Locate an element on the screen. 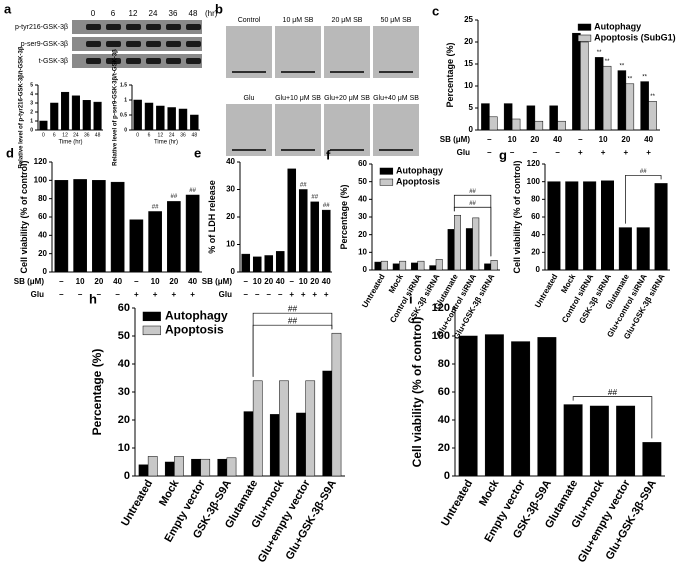 The width and height of the screenshot is (685, 578). x-tick-label: 6 is located at coordinates (54, 135).